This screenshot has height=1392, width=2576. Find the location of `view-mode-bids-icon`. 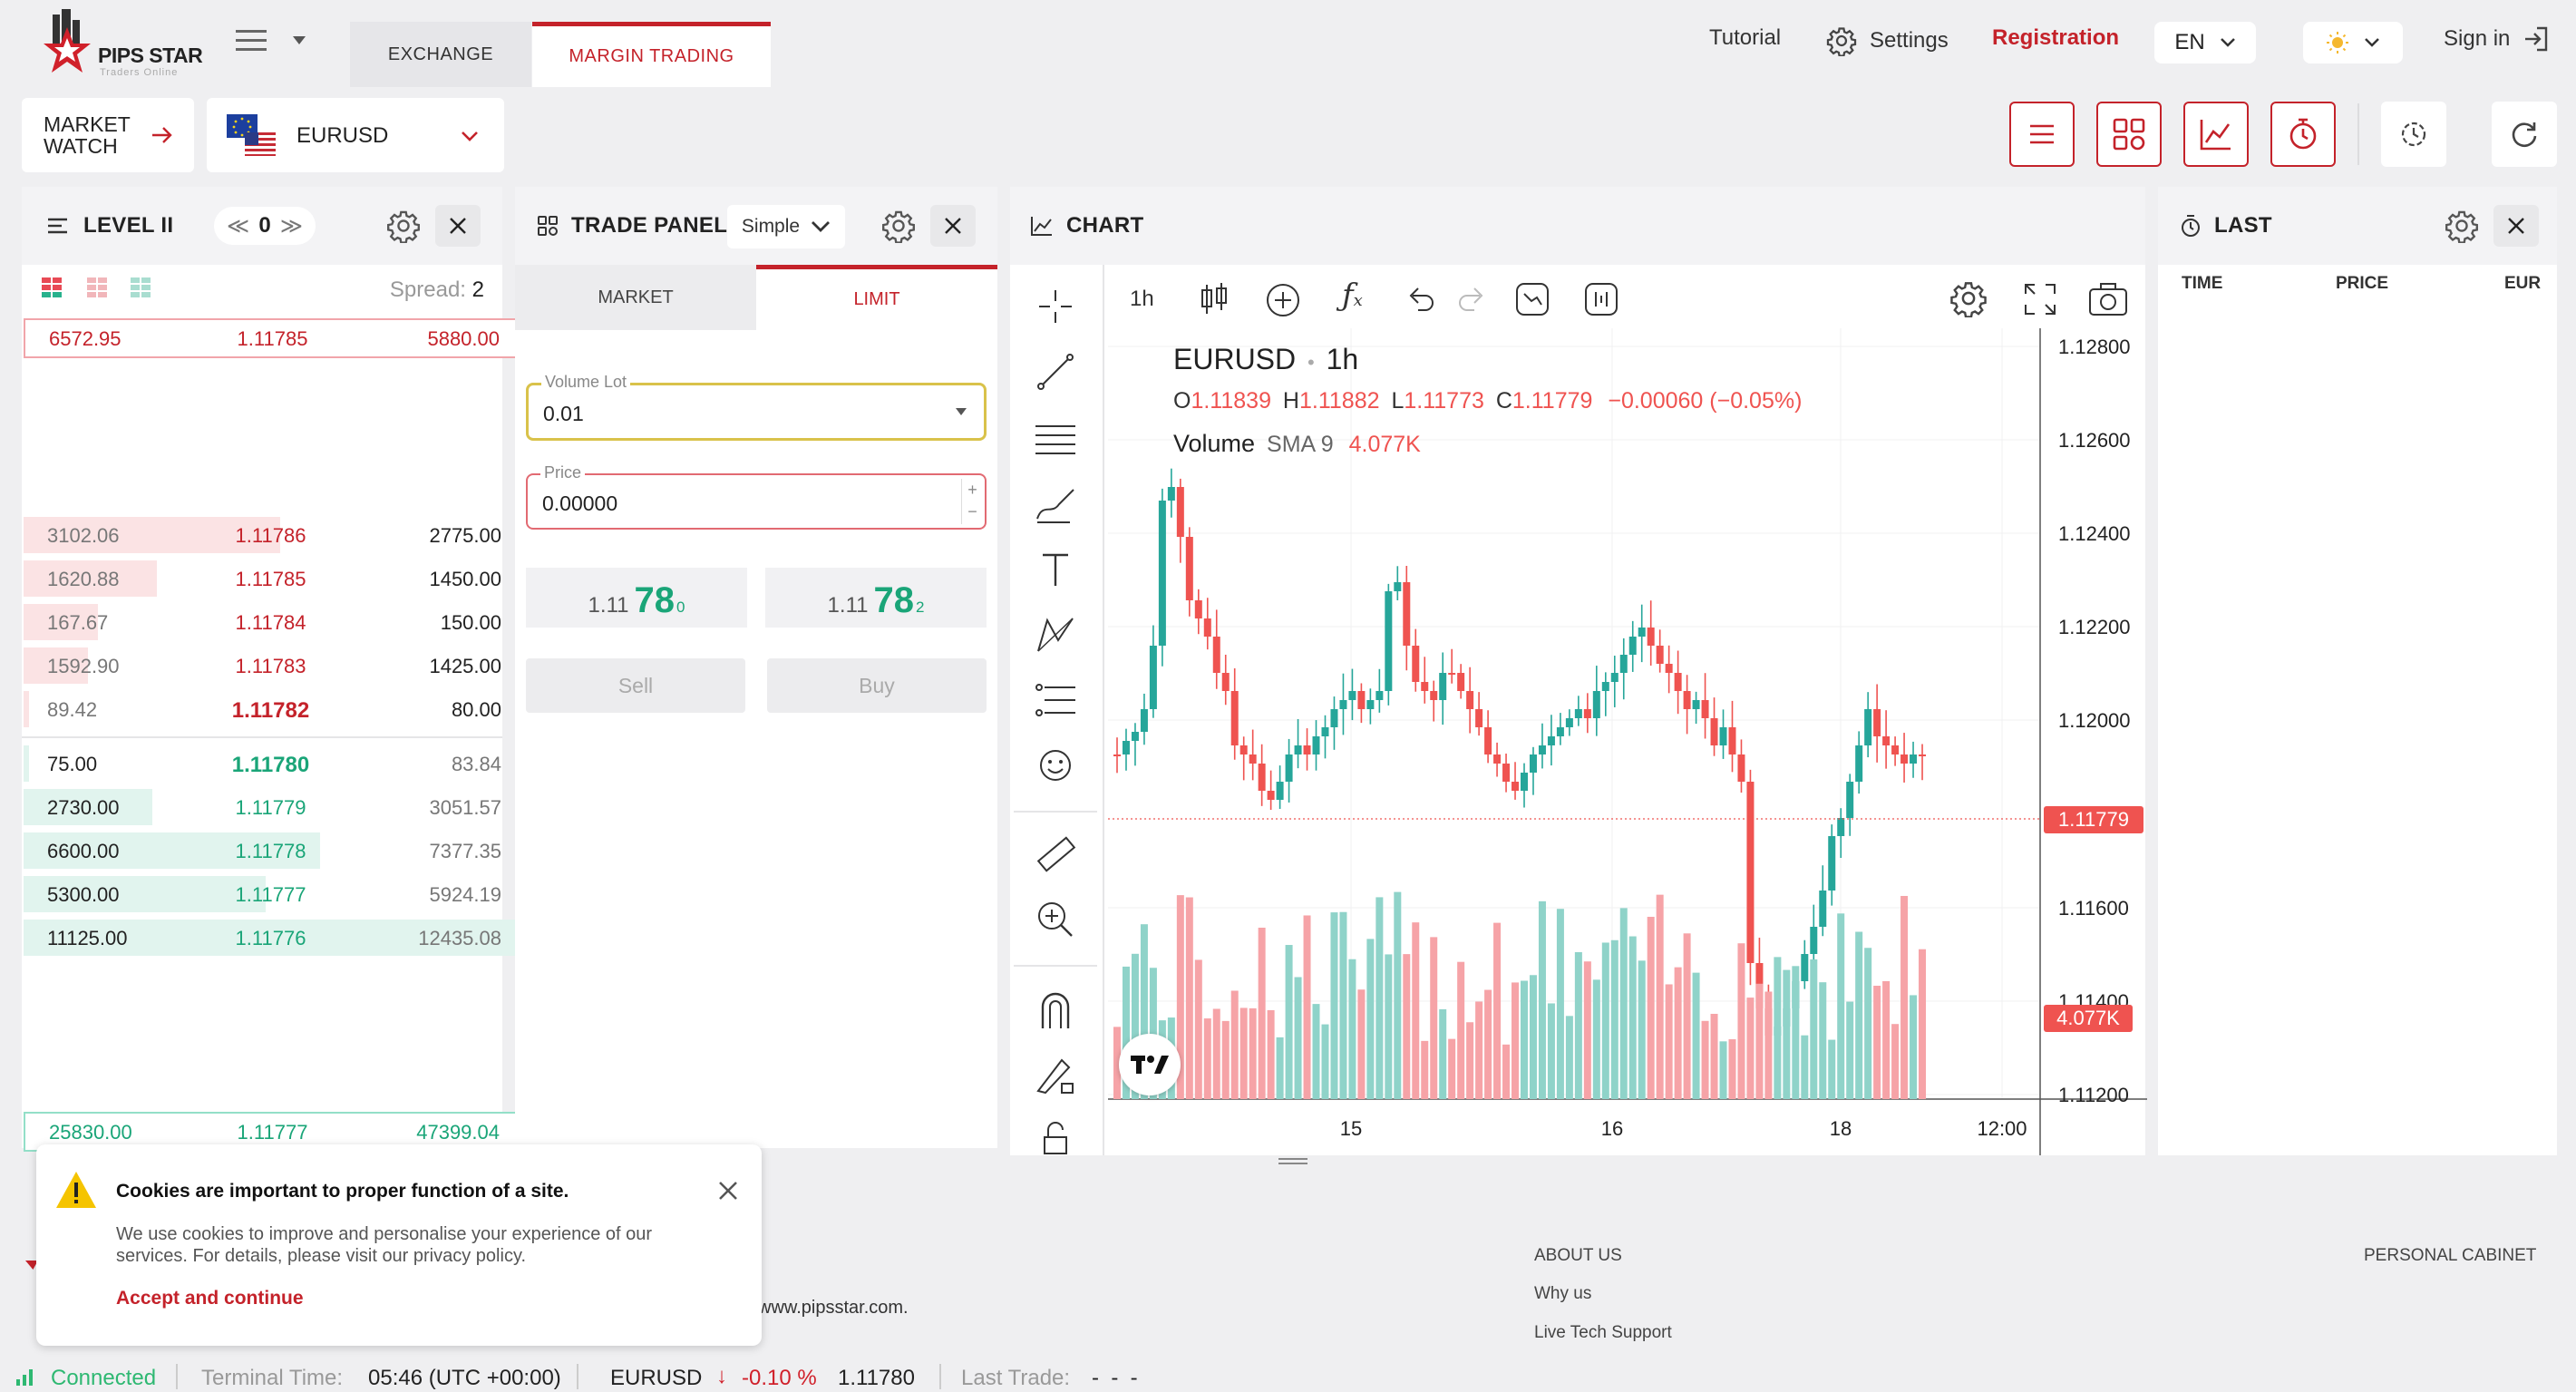

view-mode-bids-icon is located at coordinates (141, 287).